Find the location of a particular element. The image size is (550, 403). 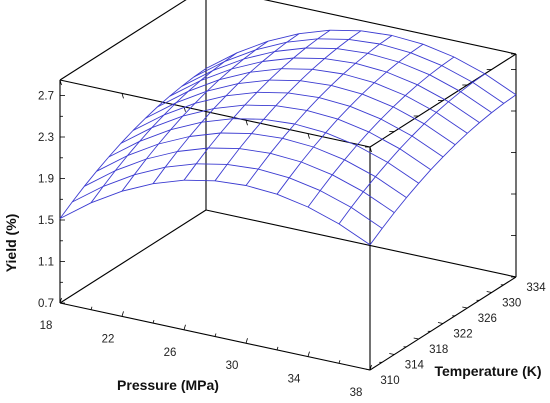

x-tick is located at coordinates (122, 314).